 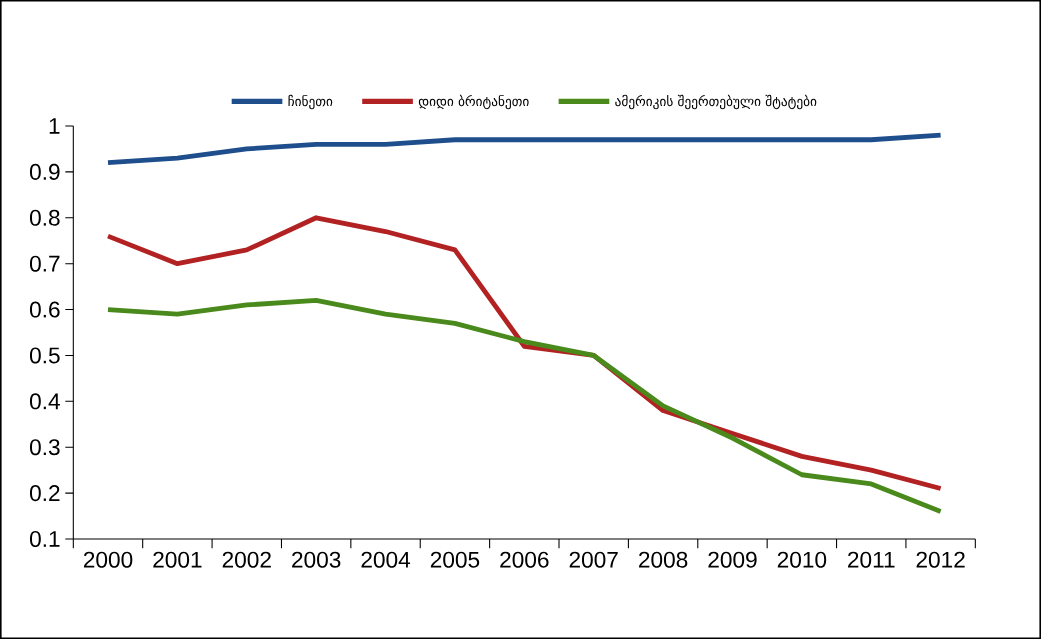 I want to click on x-tick-label: 2002, so click(x=246, y=559).